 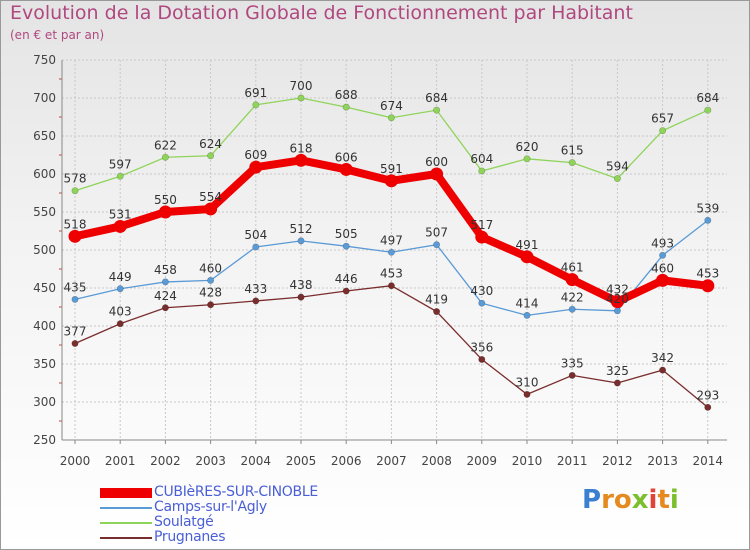 What do you see at coordinates (44, 98) in the screenshot?
I see `y-tick-label: 700` at bounding box center [44, 98].